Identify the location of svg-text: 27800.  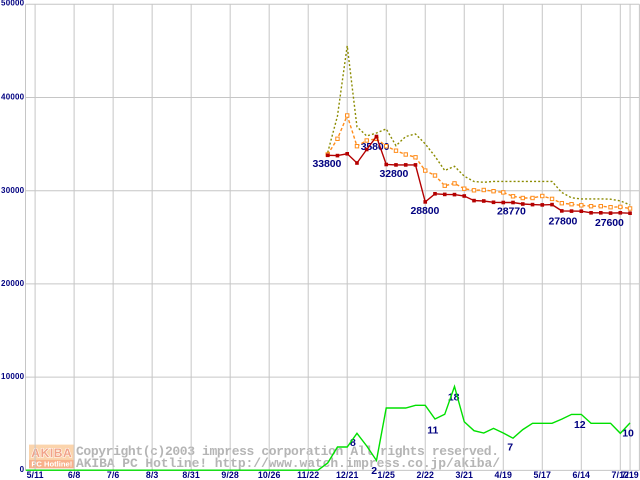
(563, 222).